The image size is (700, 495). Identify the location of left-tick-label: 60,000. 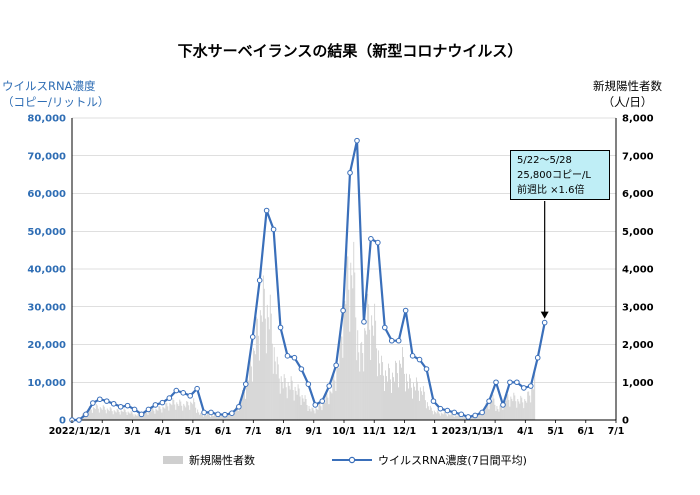
(46, 194).